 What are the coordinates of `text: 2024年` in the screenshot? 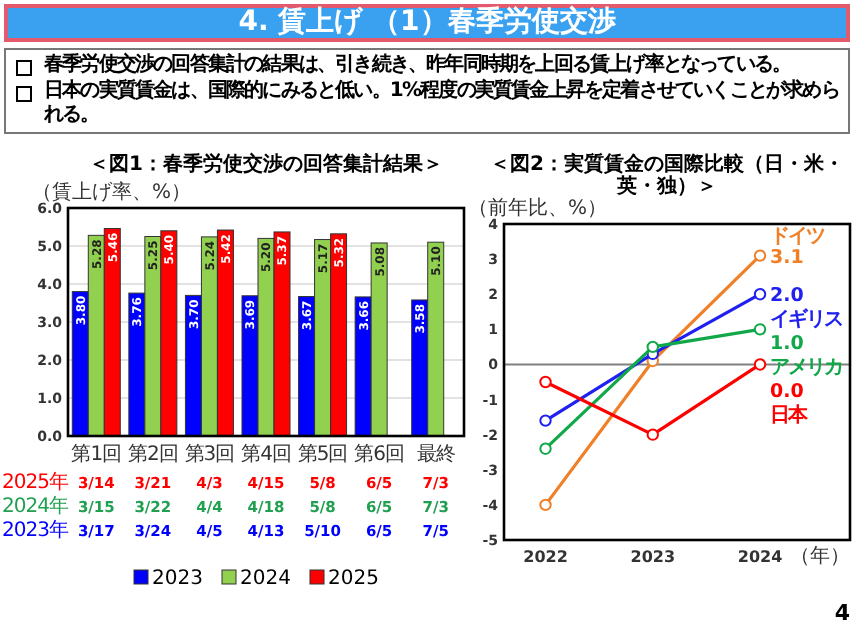 It's located at (35, 506).